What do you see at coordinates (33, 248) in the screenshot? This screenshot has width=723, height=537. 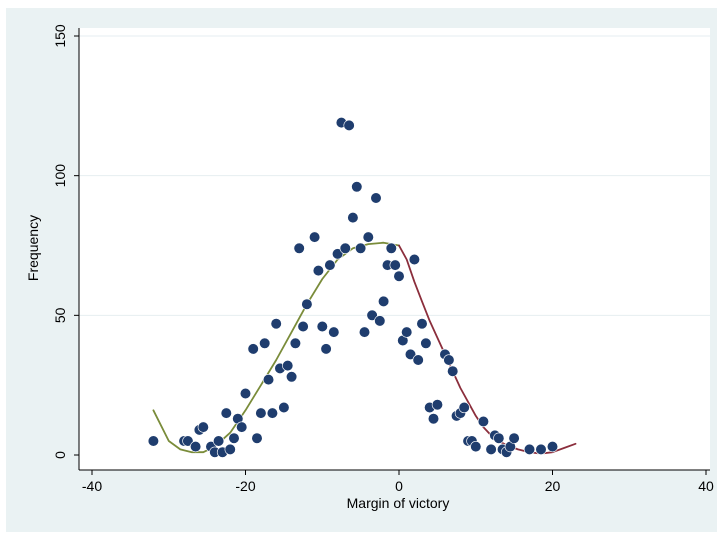 I see `y-axis-label: Frequency` at bounding box center [33, 248].